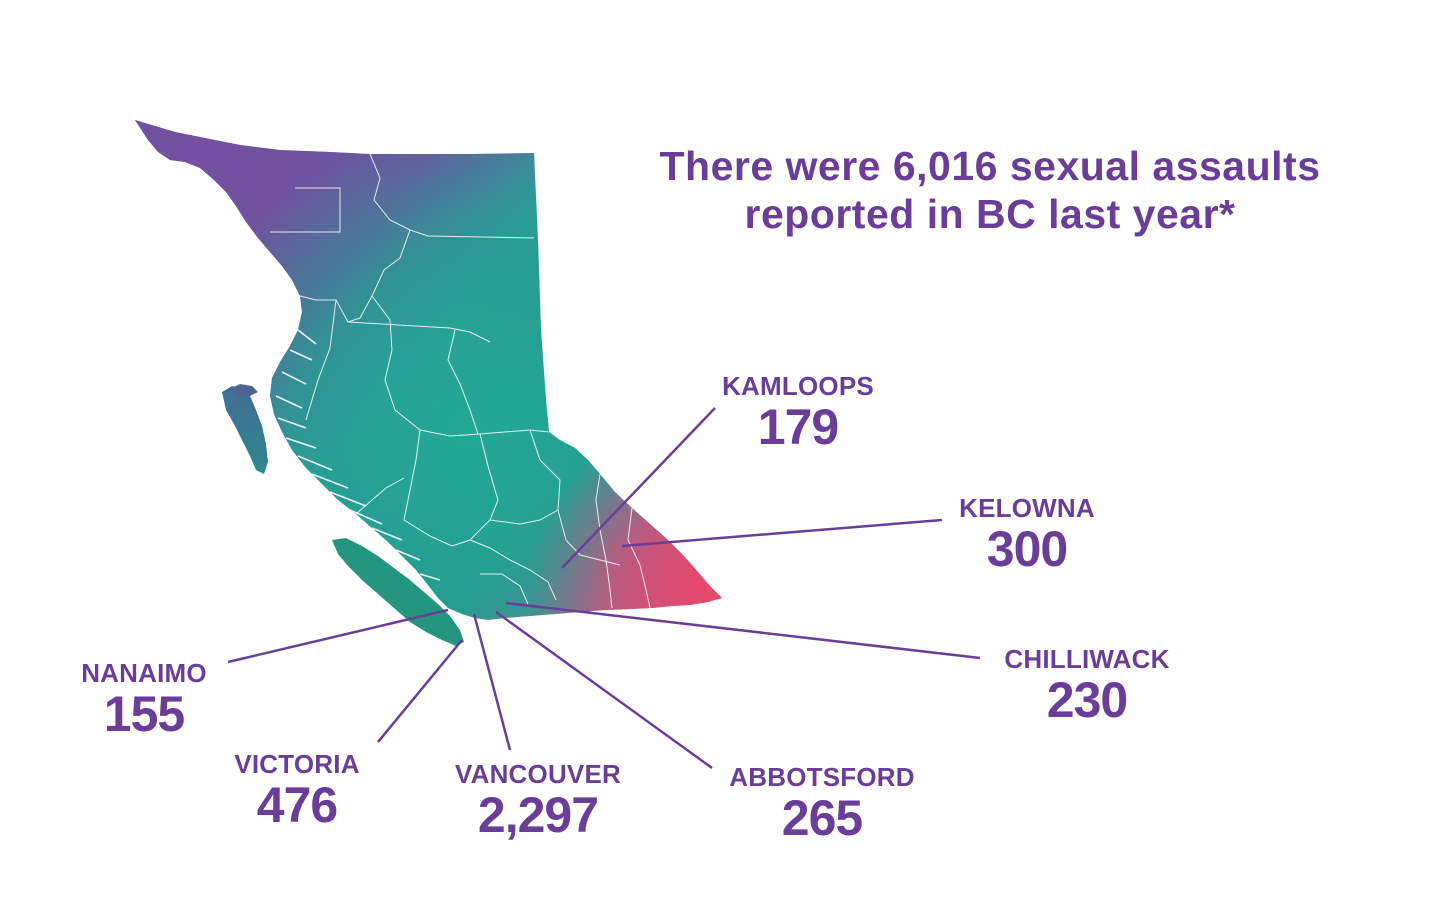  I want to click on city-count: 476, so click(297, 805).